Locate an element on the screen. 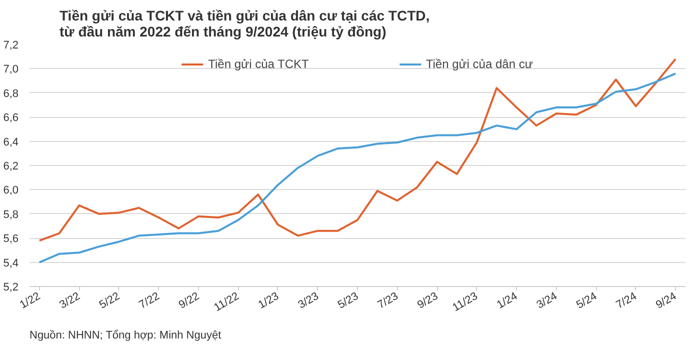  x-tick-label: 7/23 is located at coordinates (388, 301).